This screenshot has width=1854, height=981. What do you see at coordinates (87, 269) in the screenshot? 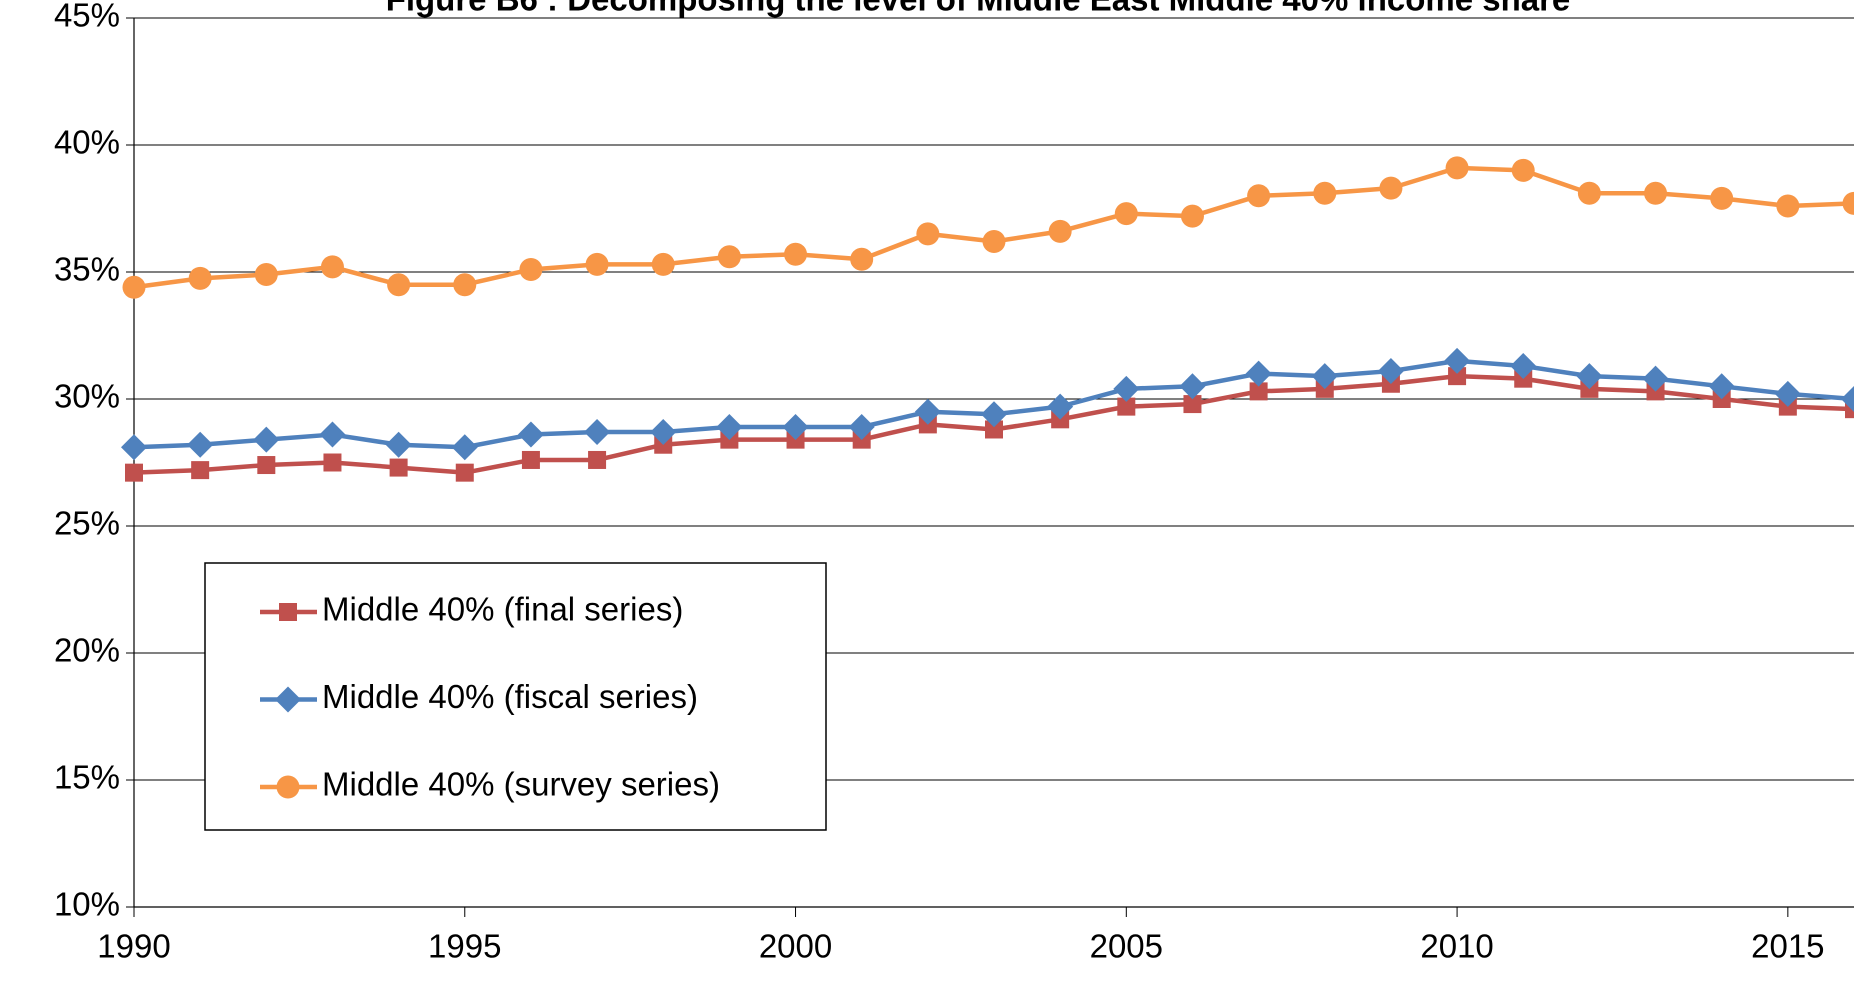
I see `y-tick-label: 35%` at bounding box center [87, 269].